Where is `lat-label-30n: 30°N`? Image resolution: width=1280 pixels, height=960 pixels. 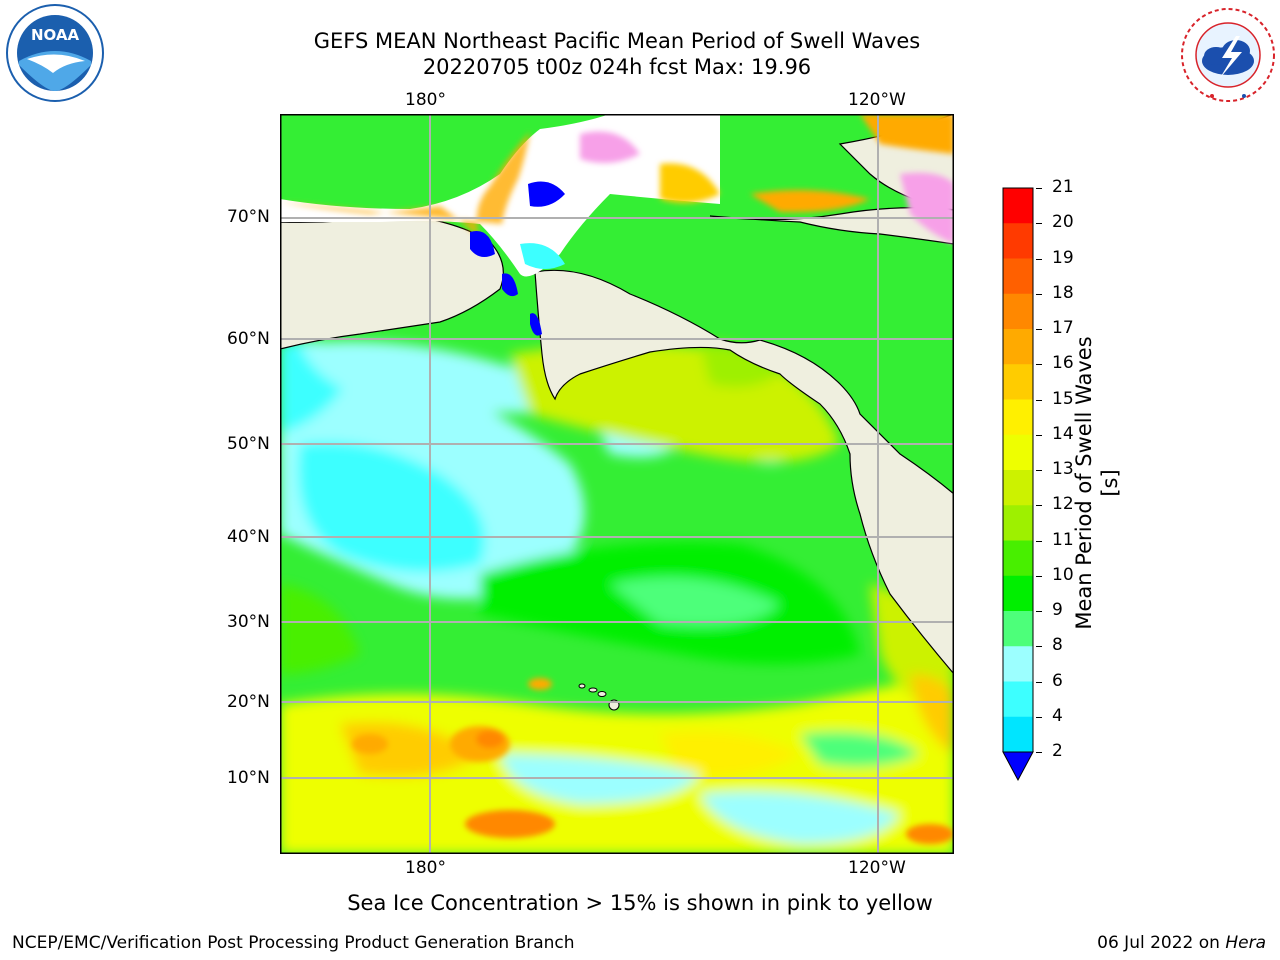
lat-label-30n: 30°N is located at coordinates (248, 622).